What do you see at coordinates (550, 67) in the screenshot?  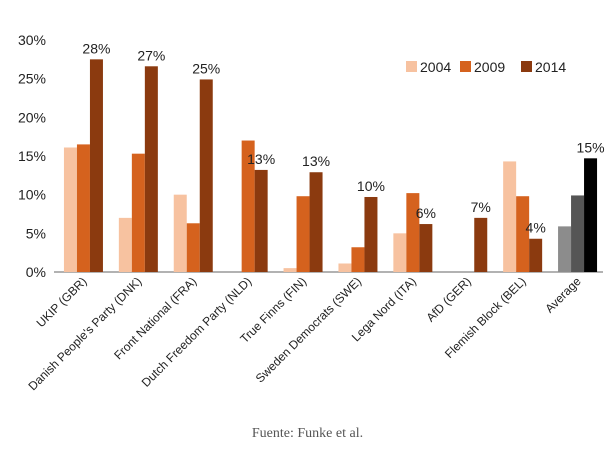 I see `legend-label: 2014` at bounding box center [550, 67].